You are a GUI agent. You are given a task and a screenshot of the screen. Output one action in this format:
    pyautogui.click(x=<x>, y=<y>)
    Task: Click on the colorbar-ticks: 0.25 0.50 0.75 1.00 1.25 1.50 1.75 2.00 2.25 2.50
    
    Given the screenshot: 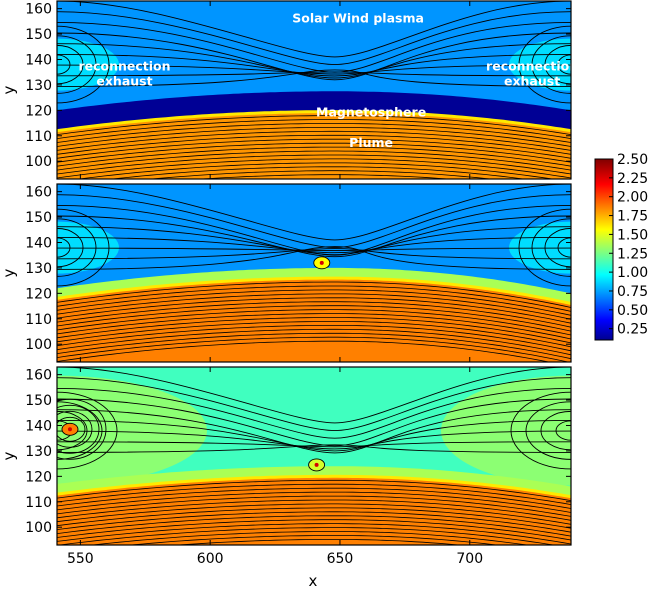 What is the action you would take?
    pyautogui.click(x=628, y=245)
    